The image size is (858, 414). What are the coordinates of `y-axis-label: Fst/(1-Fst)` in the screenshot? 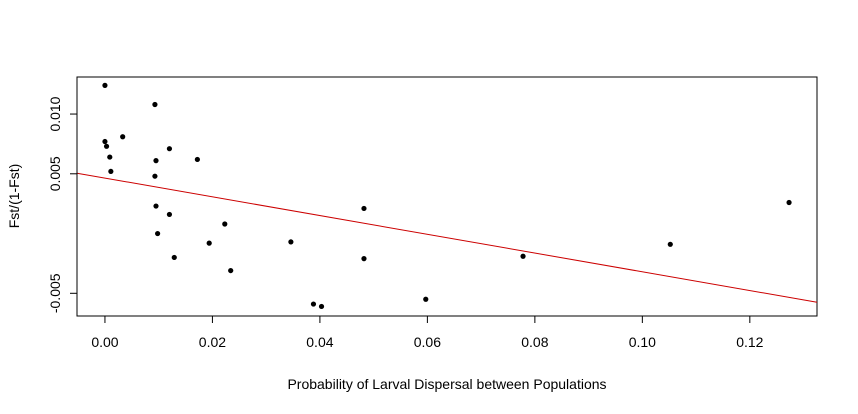 It's located at (14, 196).